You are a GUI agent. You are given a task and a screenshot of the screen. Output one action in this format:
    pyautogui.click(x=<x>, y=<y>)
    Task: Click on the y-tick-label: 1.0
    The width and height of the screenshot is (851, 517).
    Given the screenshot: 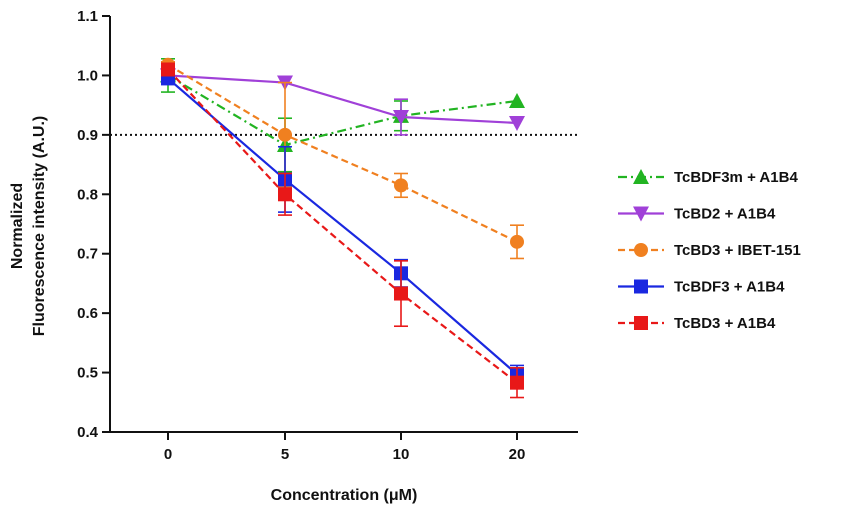 What is the action you would take?
    pyautogui.click(x=87, y=75)
    